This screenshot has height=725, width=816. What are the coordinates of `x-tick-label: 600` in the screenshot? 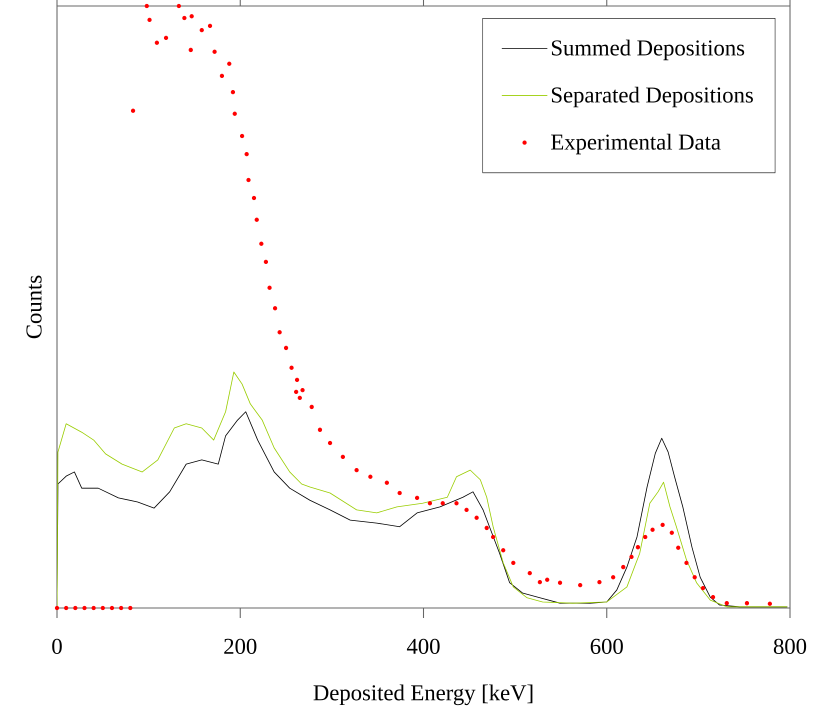 It's located at (606, 646).